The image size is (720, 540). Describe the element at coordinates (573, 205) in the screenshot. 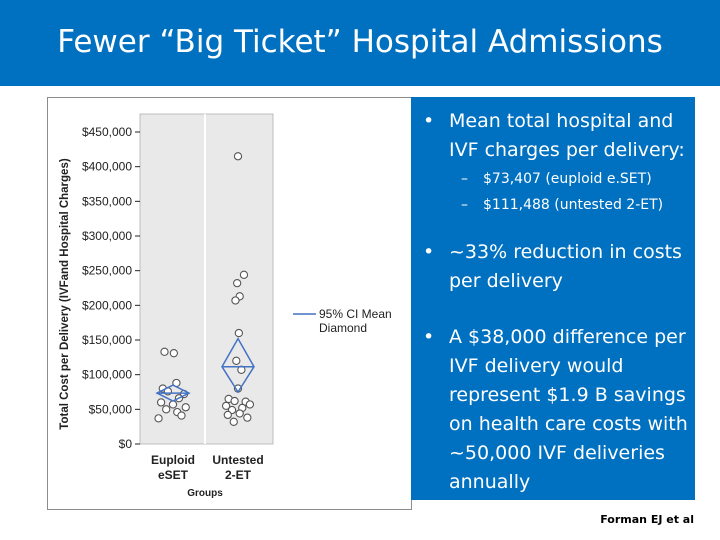

I see `sub-bullet-text: $111,488 (untested 2-ET)` at that location.